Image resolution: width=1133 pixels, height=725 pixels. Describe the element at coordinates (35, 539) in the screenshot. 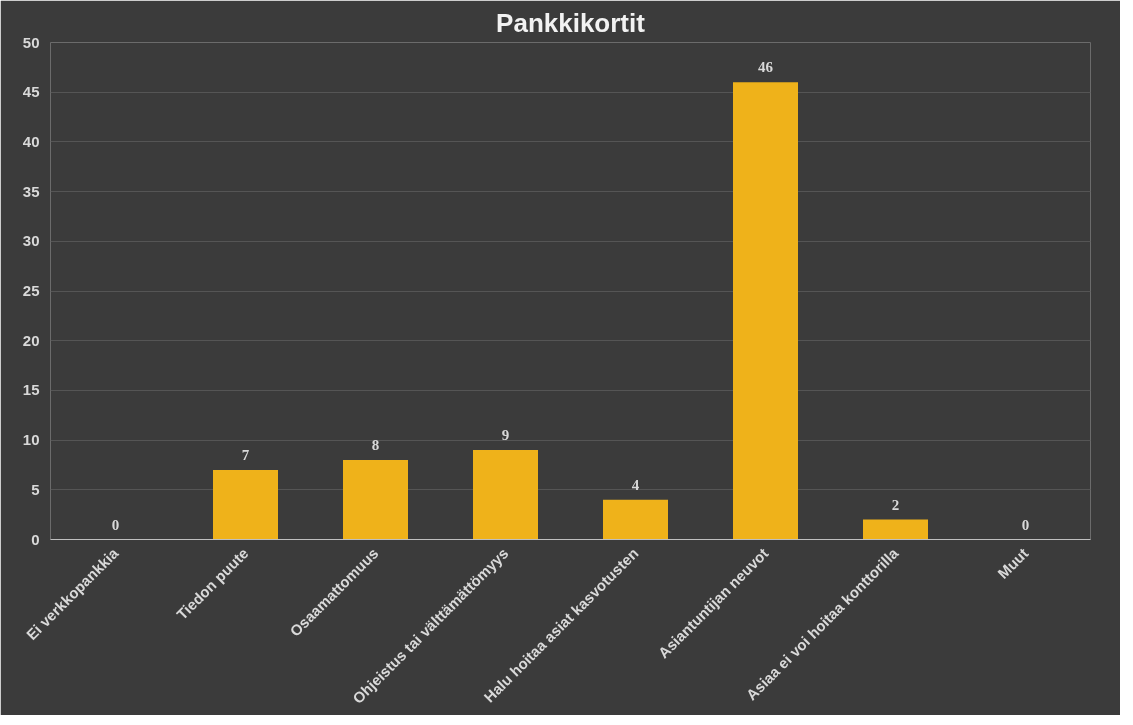

I see `y-tick-label: 0` at that location.